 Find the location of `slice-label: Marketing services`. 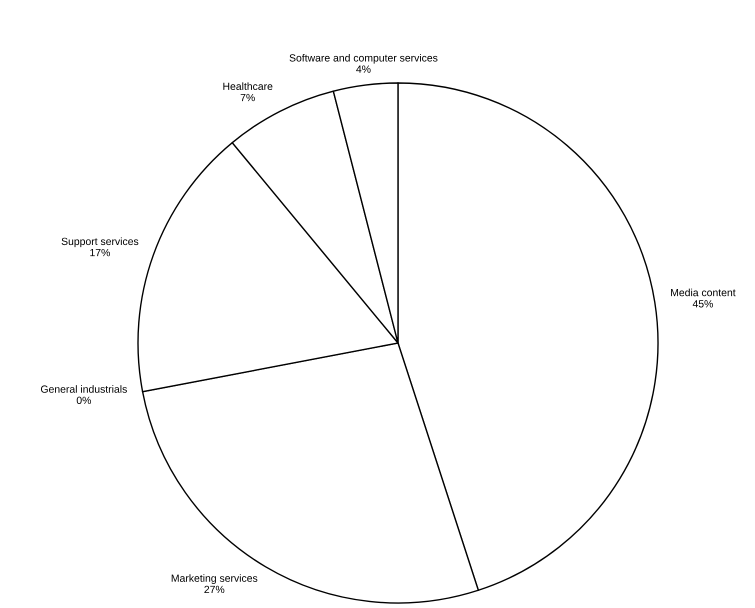

slice-label: Marketing services is located at coordinates (215, 579).